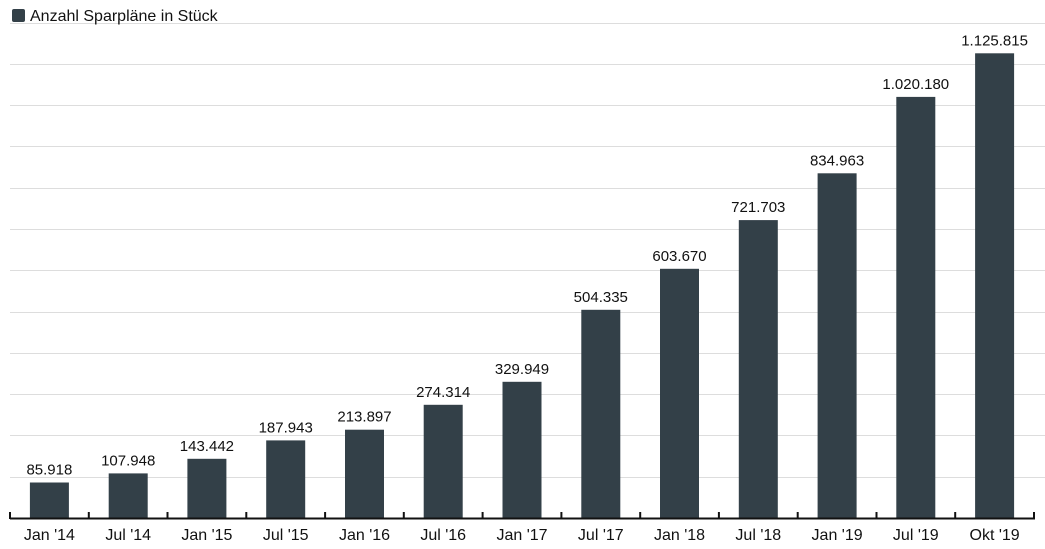  I want to click on x-tick-label: Jul '14, so click(128, 535).